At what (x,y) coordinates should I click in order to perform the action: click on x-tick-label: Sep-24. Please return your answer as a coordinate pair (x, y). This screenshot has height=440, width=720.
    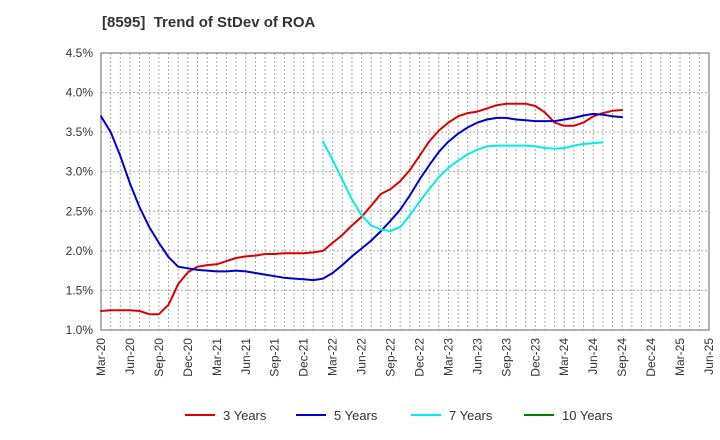
    Looking at the image, I should click on (622, 357).